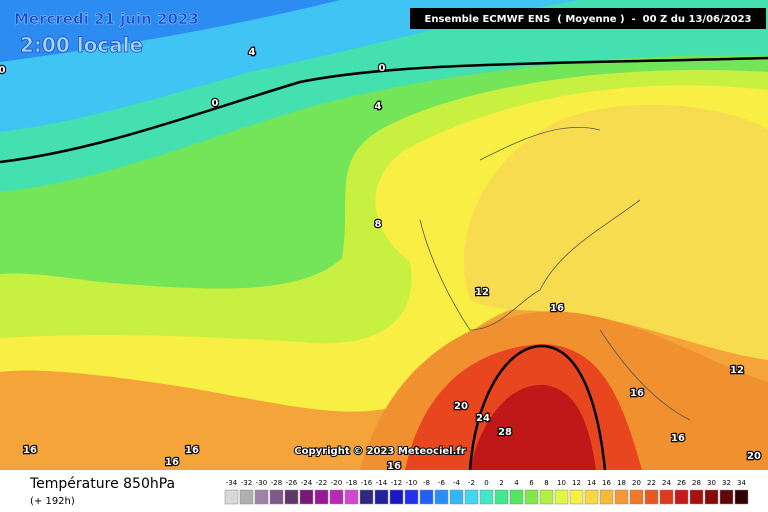  Describe the element at coordinates (102, 484) in the screenshot. I see `legend-title: Température 850hPa` at that location.